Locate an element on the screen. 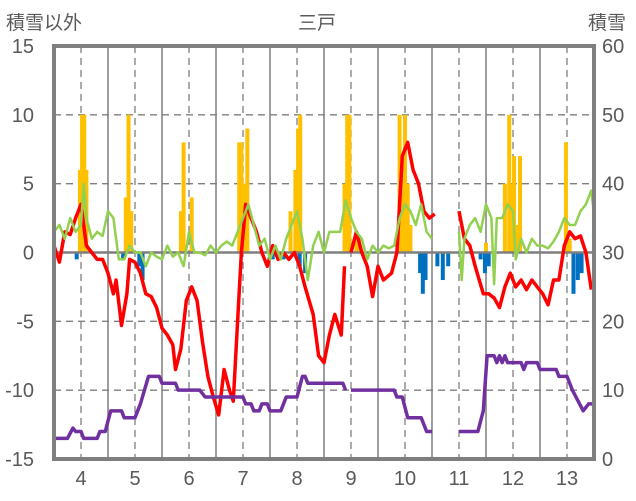 The image size is (636, 501). right-tick-label: 50 is located at coordinates (613, 116).